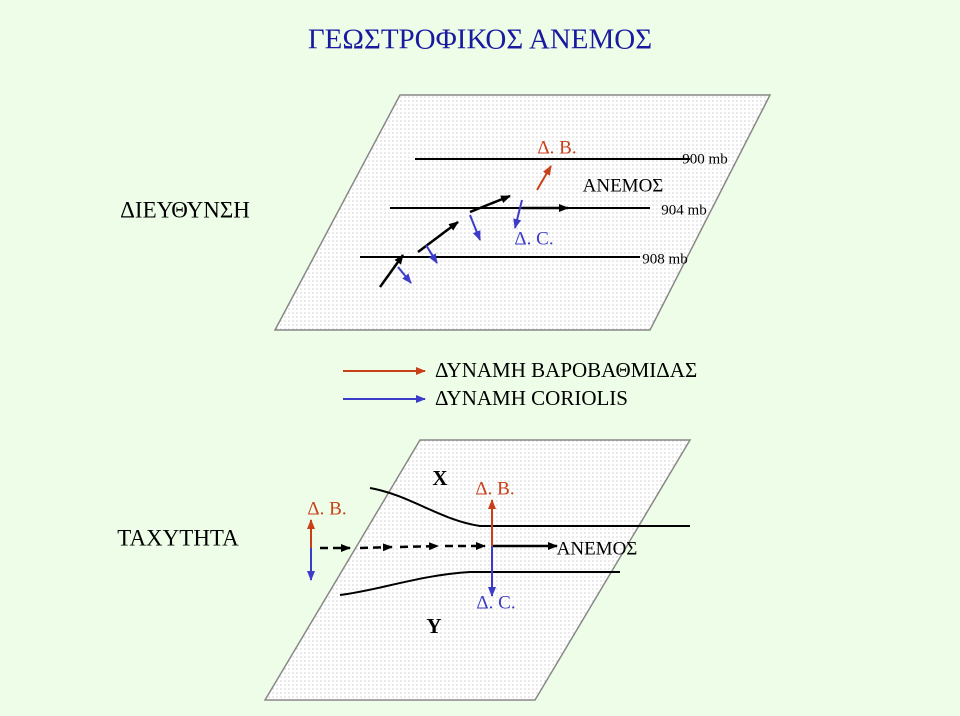 The height and width of the screenshot is (716, 960). What do you see at coordinates (480, 40) in the screenshot?
I see `title: ΓΕΩΣΤΡΟΦΙΚΟΣ ΑΝΕΜΟΣ` at bounding box center [480, 40].